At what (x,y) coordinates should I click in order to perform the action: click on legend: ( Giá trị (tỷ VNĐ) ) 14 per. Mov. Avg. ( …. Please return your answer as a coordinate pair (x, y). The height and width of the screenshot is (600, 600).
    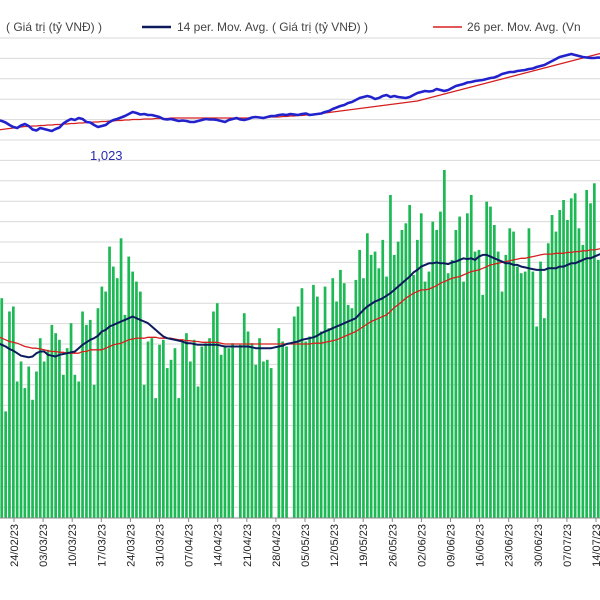
    Looking at the image, I should click on (293, 27).